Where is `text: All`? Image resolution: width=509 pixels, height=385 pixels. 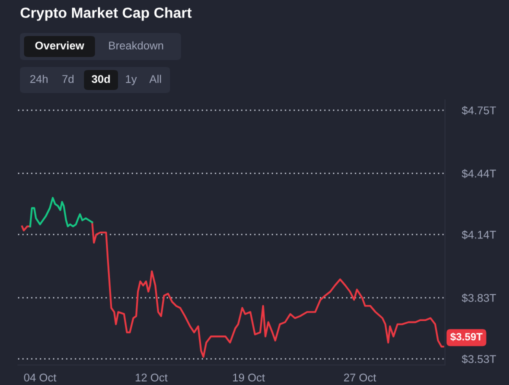 text: All is located at coordinates (155, 78).